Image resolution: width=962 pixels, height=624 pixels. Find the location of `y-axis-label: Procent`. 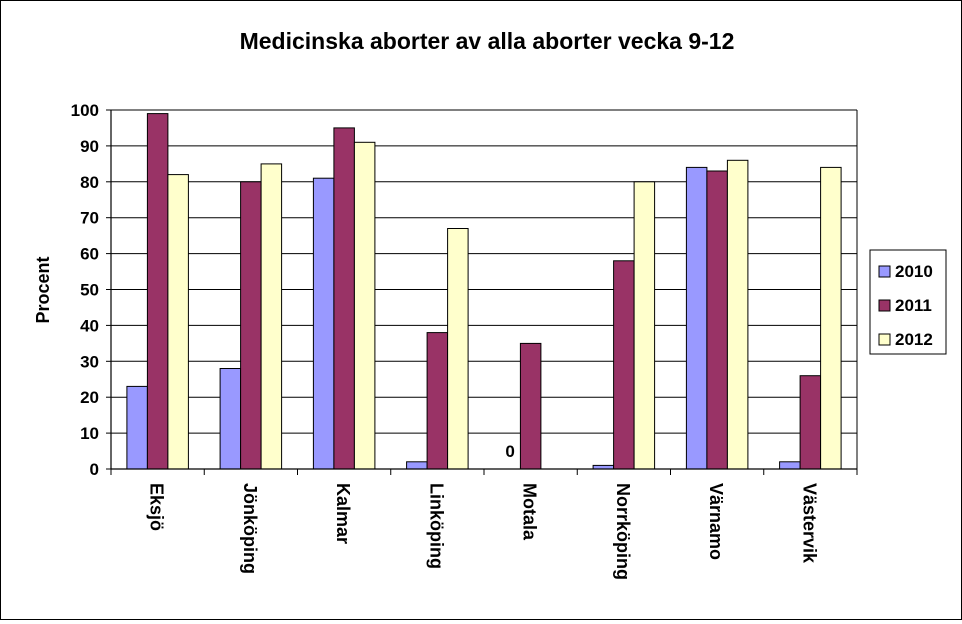

y-axis-label: Procent is located at coordinates (43, 289).